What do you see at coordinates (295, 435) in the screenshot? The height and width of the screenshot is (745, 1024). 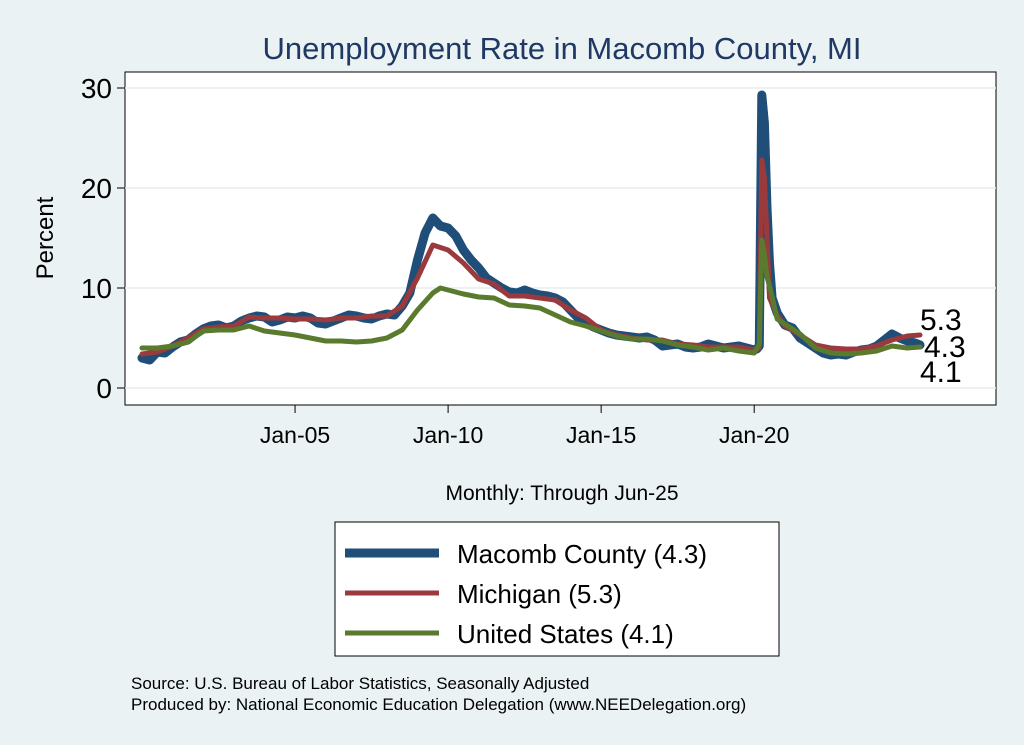 I see `x-tick-label: Jan-05` at bounding box center [295, 435].